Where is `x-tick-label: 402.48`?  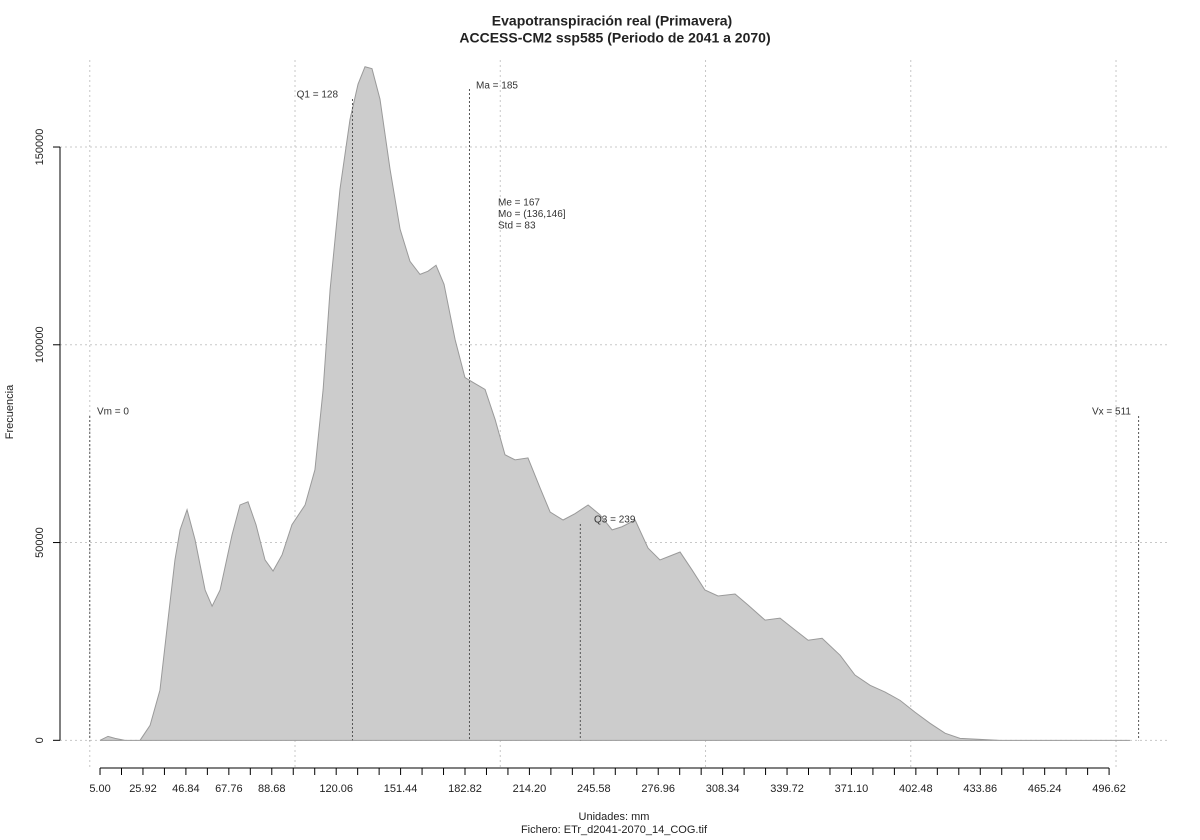
x-tick-label: 402.48 is located at coordinates (916, 789).